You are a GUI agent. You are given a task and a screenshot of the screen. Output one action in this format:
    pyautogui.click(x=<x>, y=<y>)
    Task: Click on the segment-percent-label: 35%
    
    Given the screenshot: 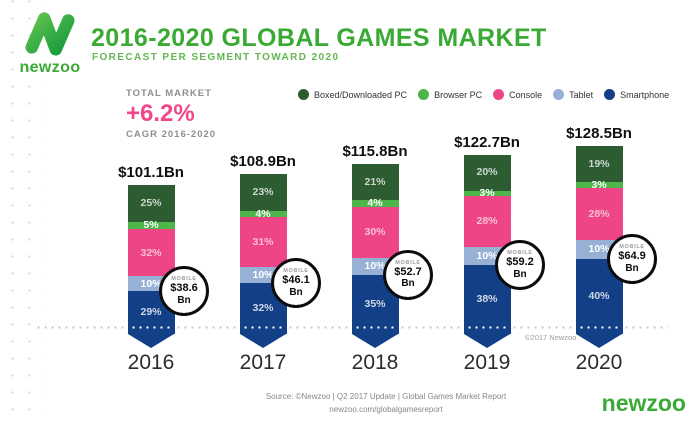 What is the action you would take?
    pyautogui.click(x=375, y=304)
    